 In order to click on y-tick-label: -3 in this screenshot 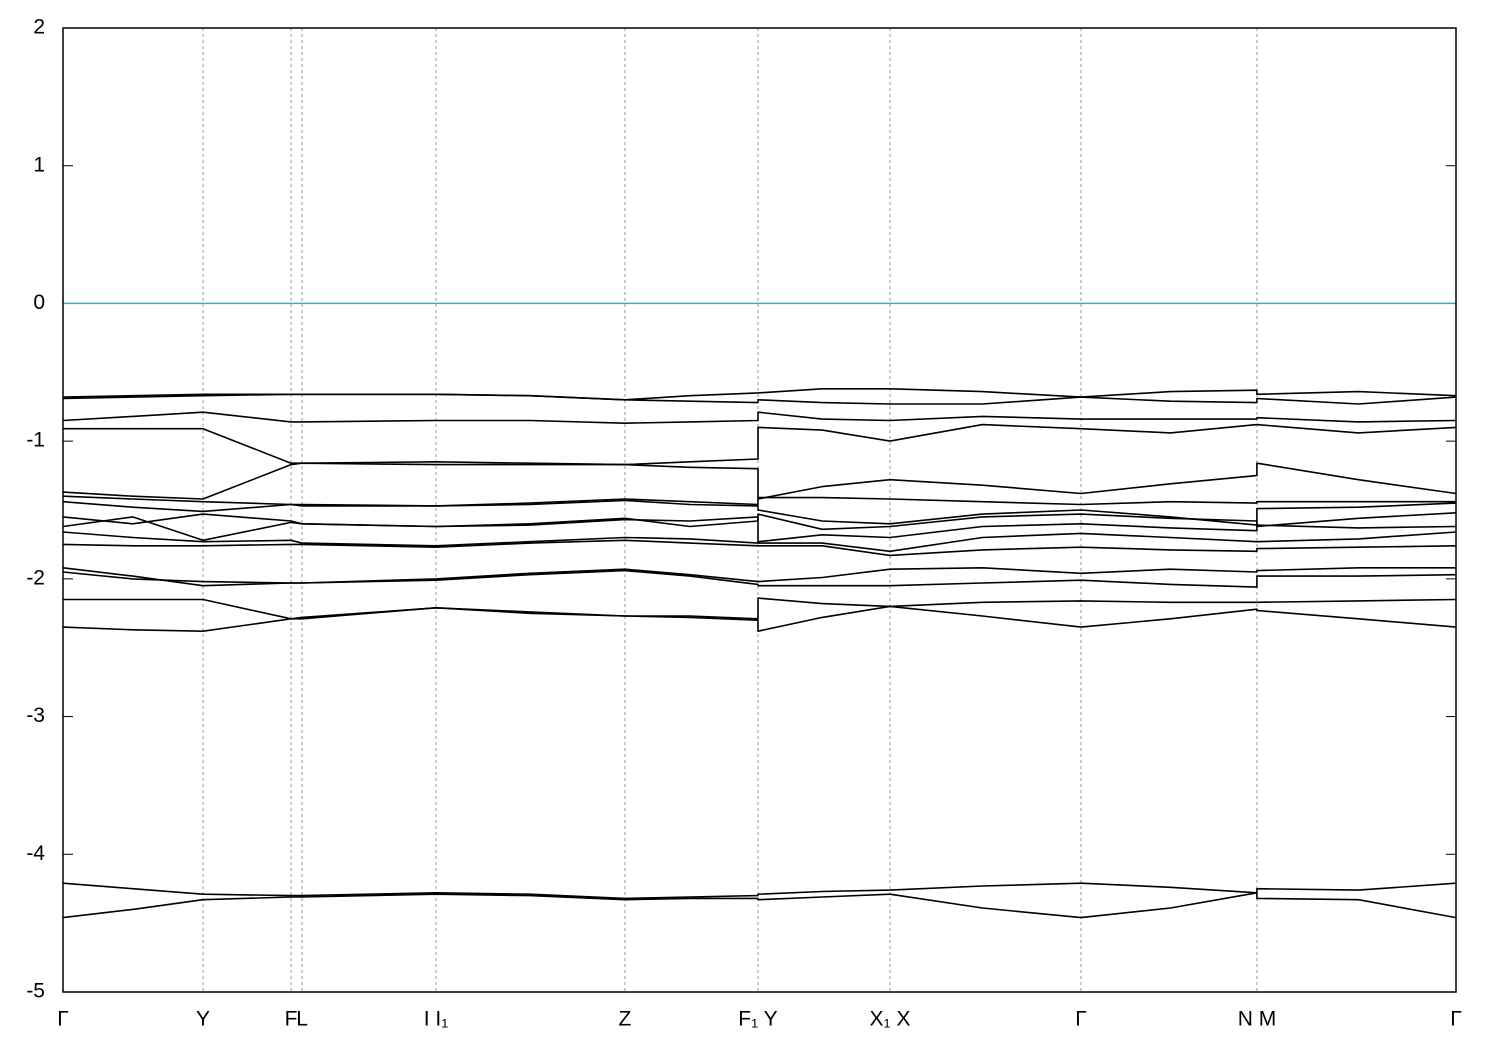, I will do `click(35, 715)`.